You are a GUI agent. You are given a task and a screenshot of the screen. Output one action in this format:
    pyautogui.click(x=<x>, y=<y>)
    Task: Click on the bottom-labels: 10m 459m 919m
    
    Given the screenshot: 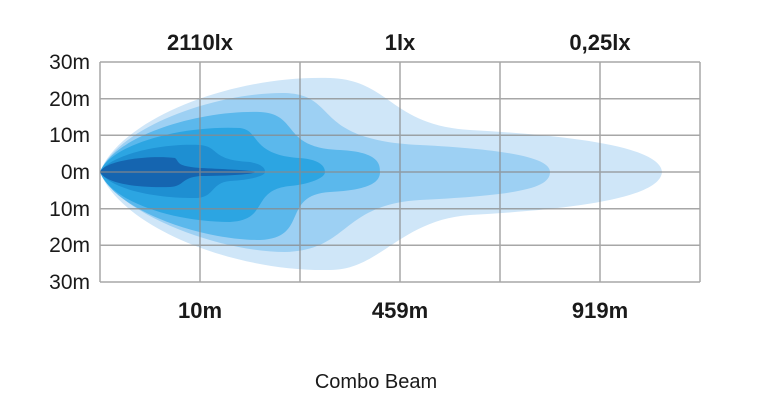 What is the action you would take?
    pyautogui.click(x=403, y=310)
    